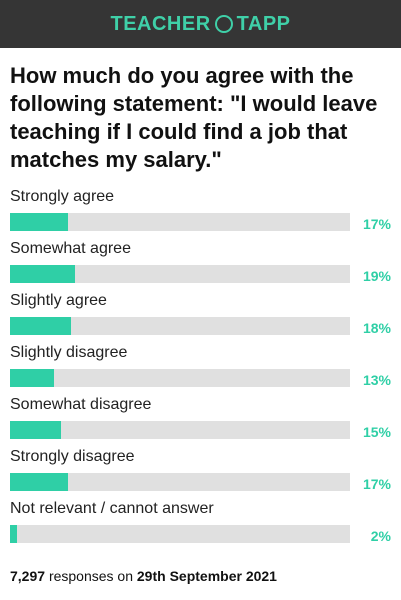 The image size is (401, 600). I want to click on header: TEACHER TAPP, so click(200, 24).